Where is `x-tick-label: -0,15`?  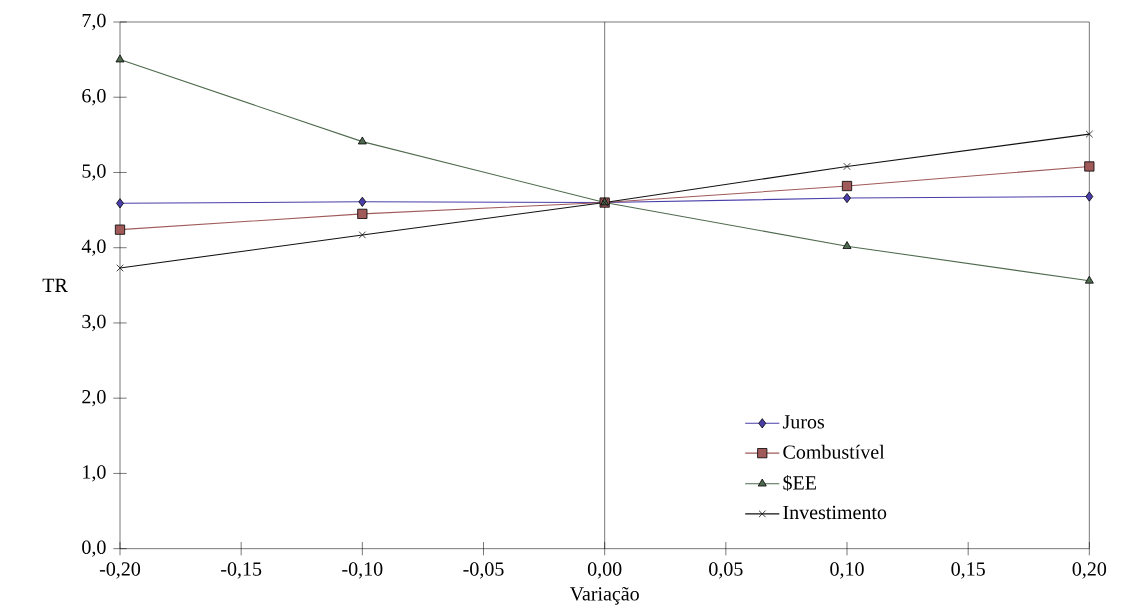
x-tick-label: -0,15 is located at coordinates (241, 570).